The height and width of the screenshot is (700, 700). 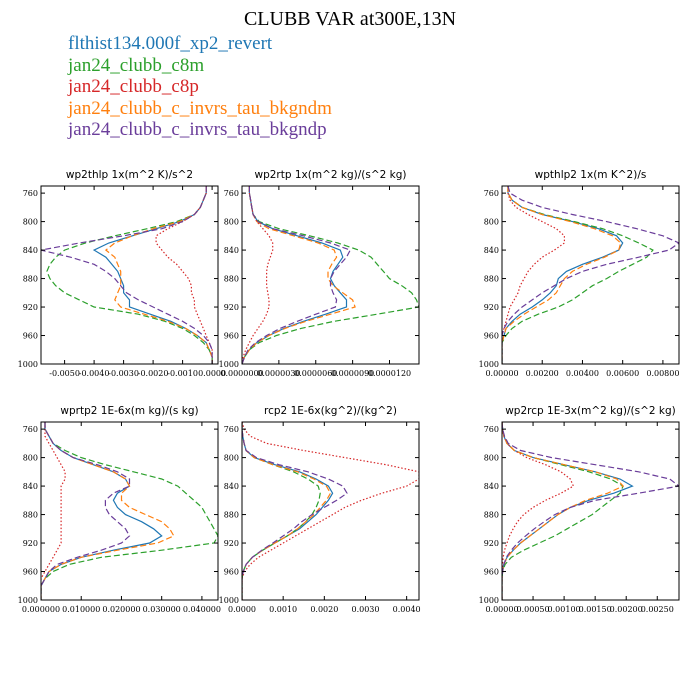 I want to click on panel-title: wp2rcp 1E-3x(m^2 kg)/(s^2 kg), so click(x=590, y=411).